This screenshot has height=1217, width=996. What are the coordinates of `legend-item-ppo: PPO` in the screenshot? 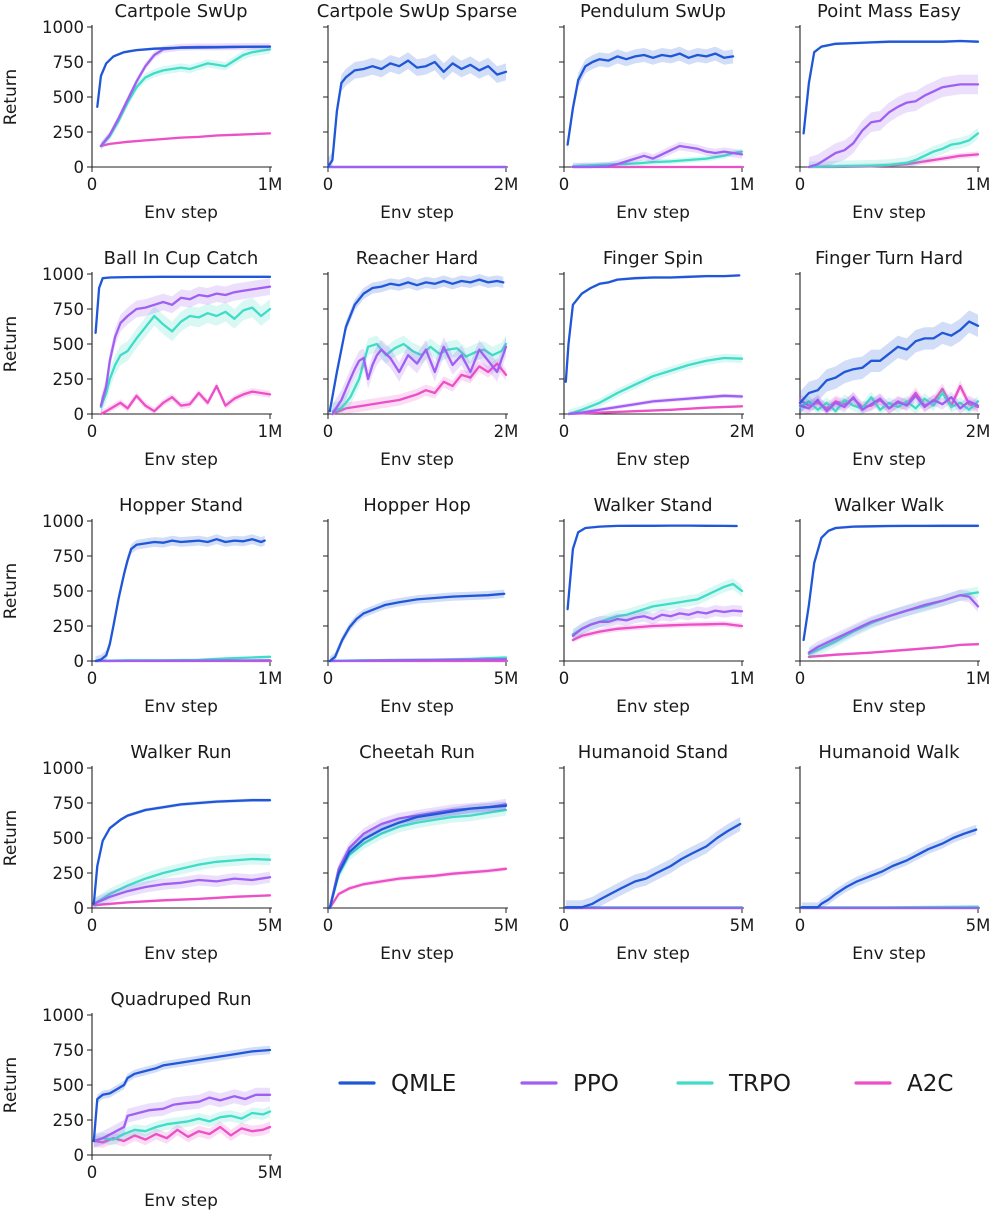 It's located at (569, 1084).